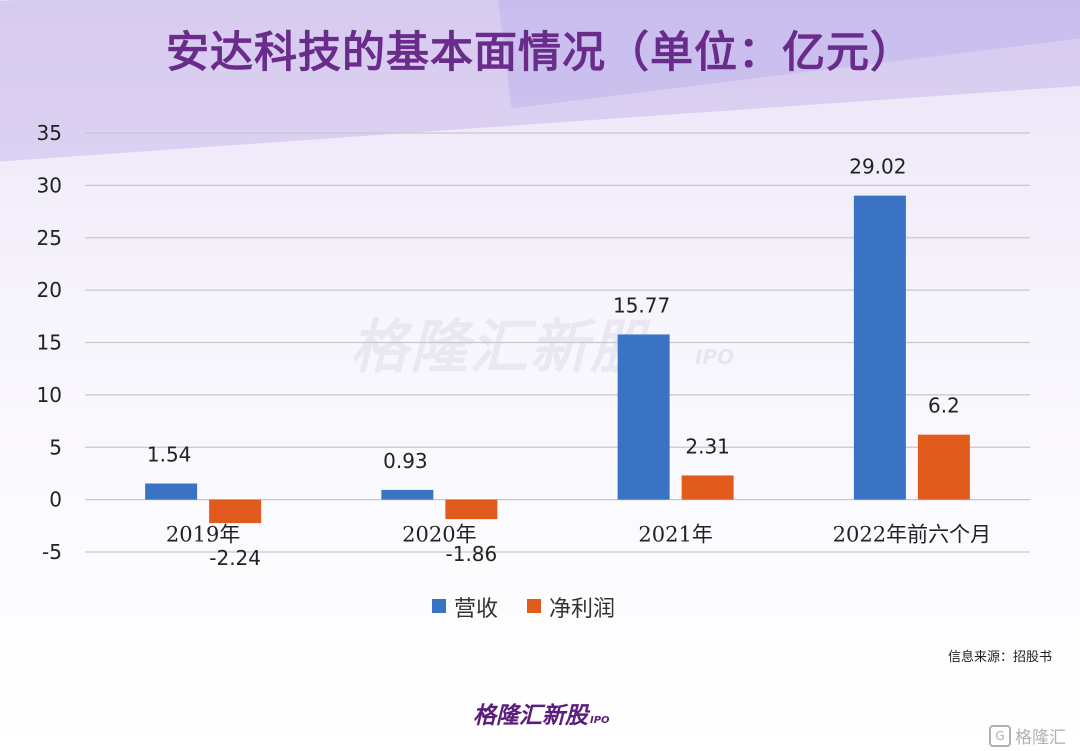  I want to click on corner-logo: G 格隆汇, so click(1027, 735).